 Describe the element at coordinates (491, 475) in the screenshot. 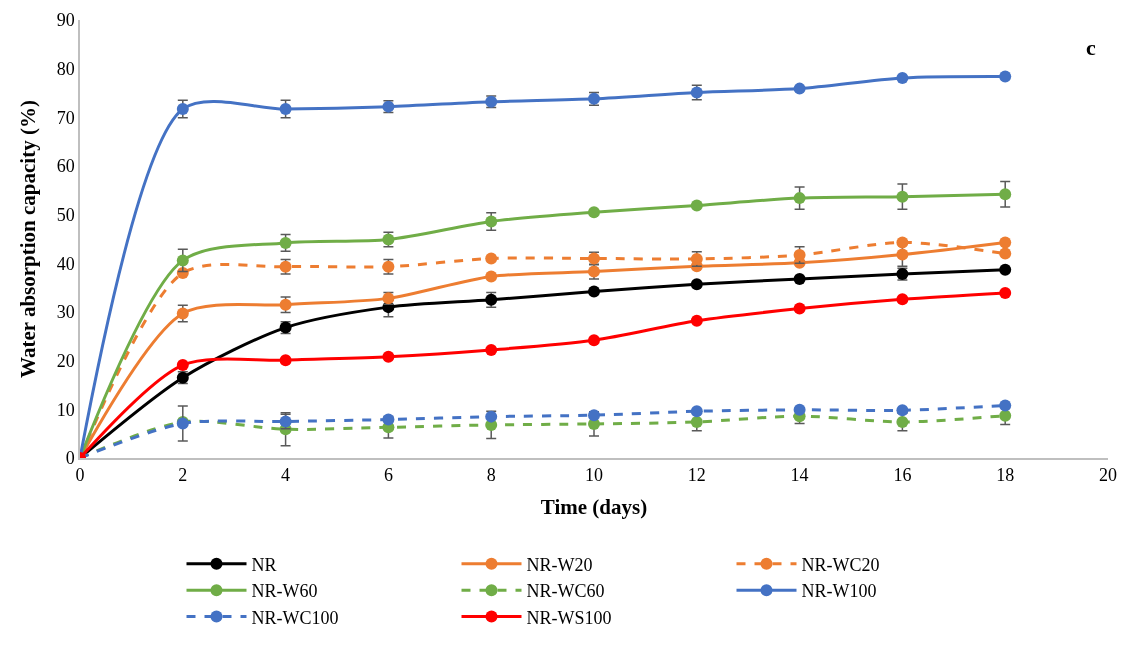

I see `x-tick-label: 8` at that location.